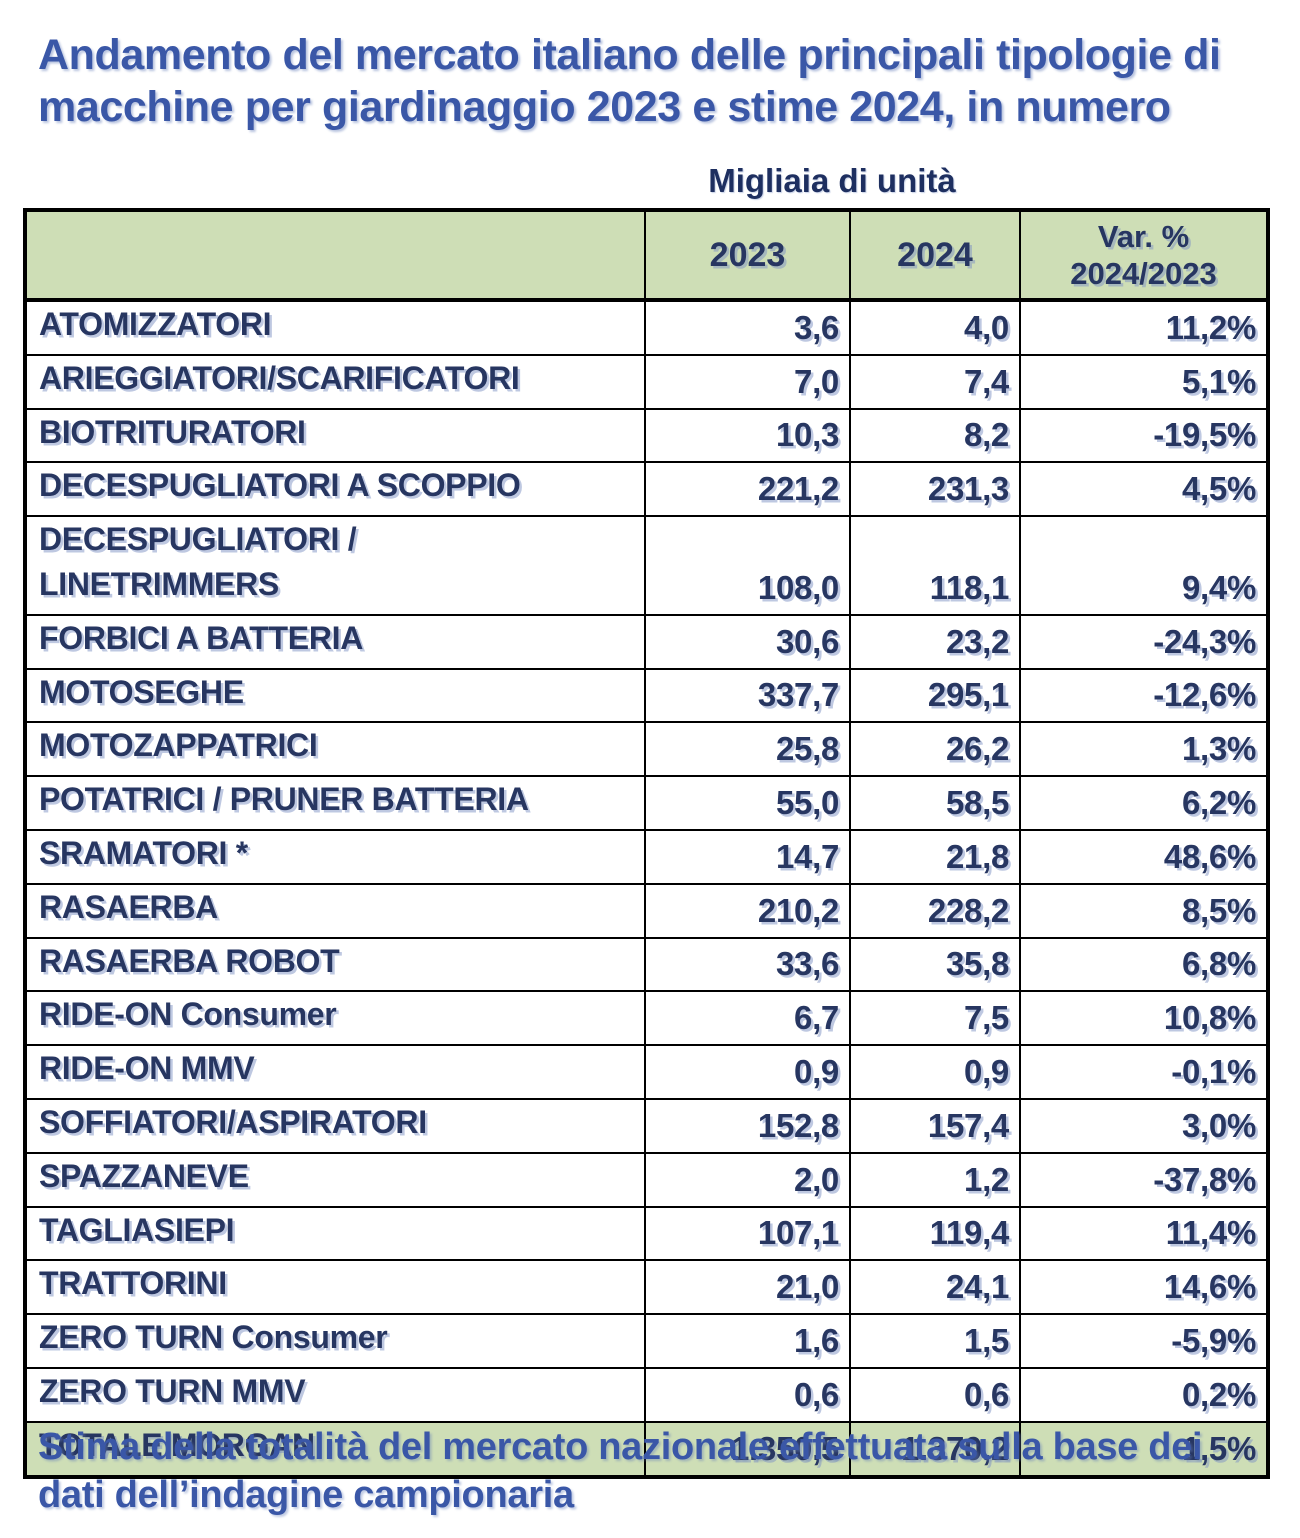 Image resolution: width=1300 pixels, height=1538 pixels. What do you see at coordinates (935, 910) in the screenshot?
I see `cell-2024: 228,2` at bounding box center [935, 910].